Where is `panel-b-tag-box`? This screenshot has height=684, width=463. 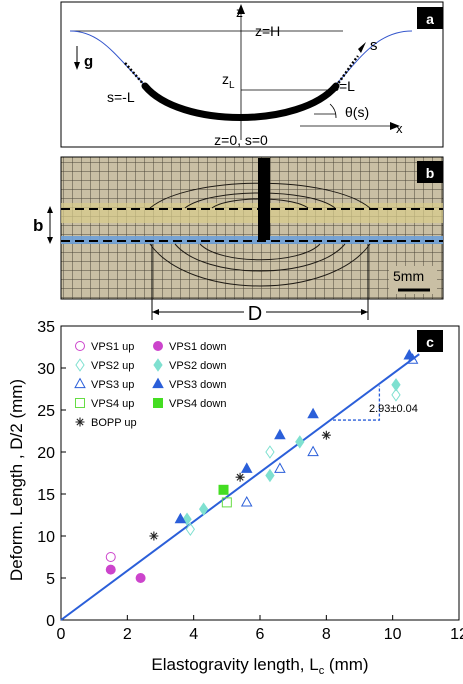 panel-b-tag-box is located at coordinates (430, 172).